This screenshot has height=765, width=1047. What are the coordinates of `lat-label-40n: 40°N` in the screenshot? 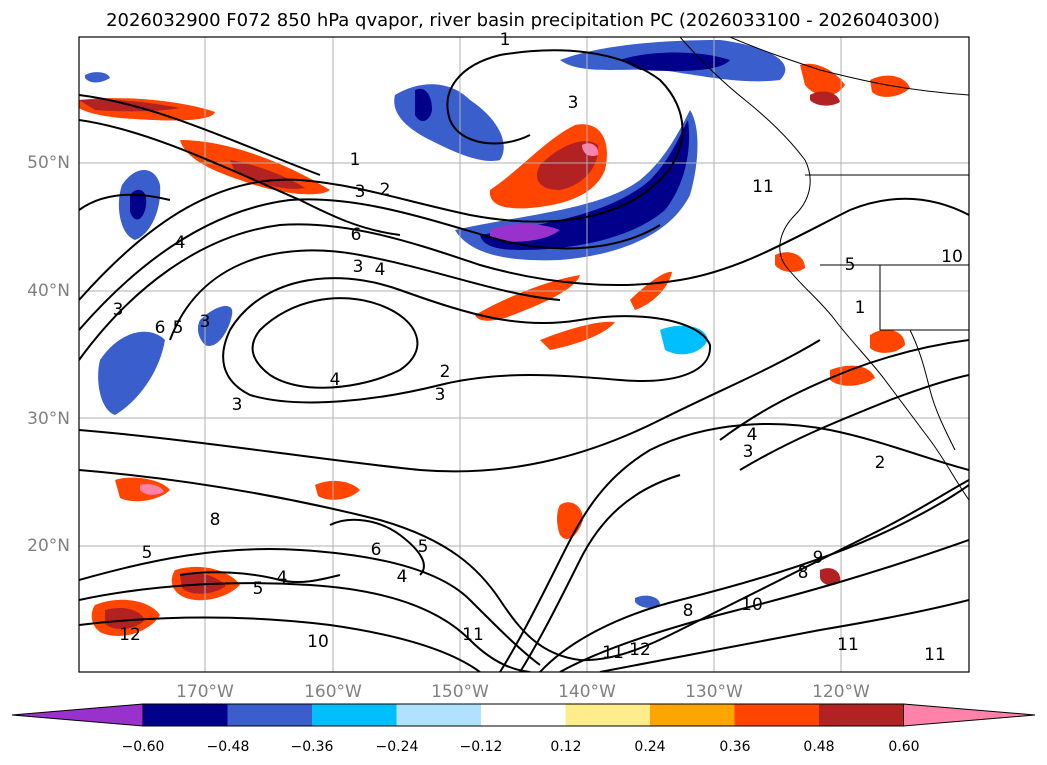 It's located at (48, 291).